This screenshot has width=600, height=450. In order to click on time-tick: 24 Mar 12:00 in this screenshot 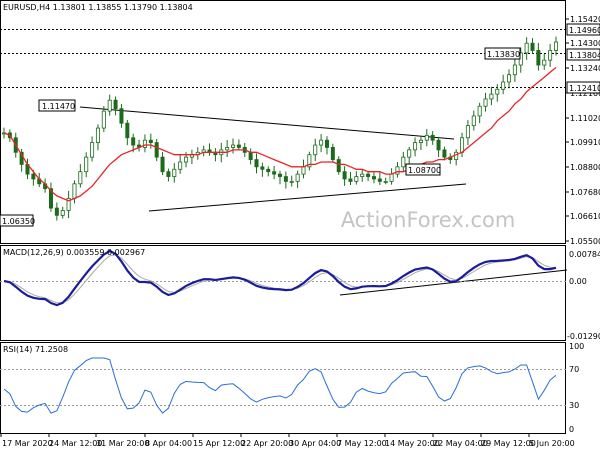, I will do `click(75, 443)`.